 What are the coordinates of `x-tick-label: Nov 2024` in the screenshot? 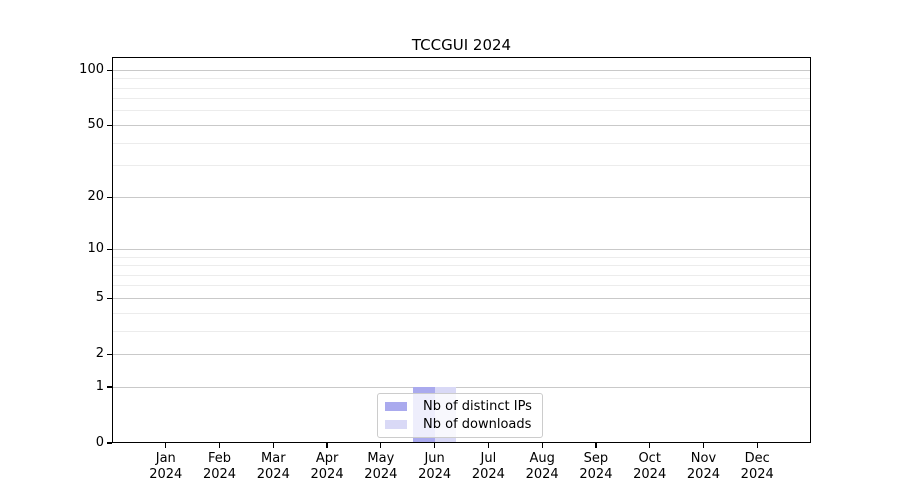 It's located at (703, 467).